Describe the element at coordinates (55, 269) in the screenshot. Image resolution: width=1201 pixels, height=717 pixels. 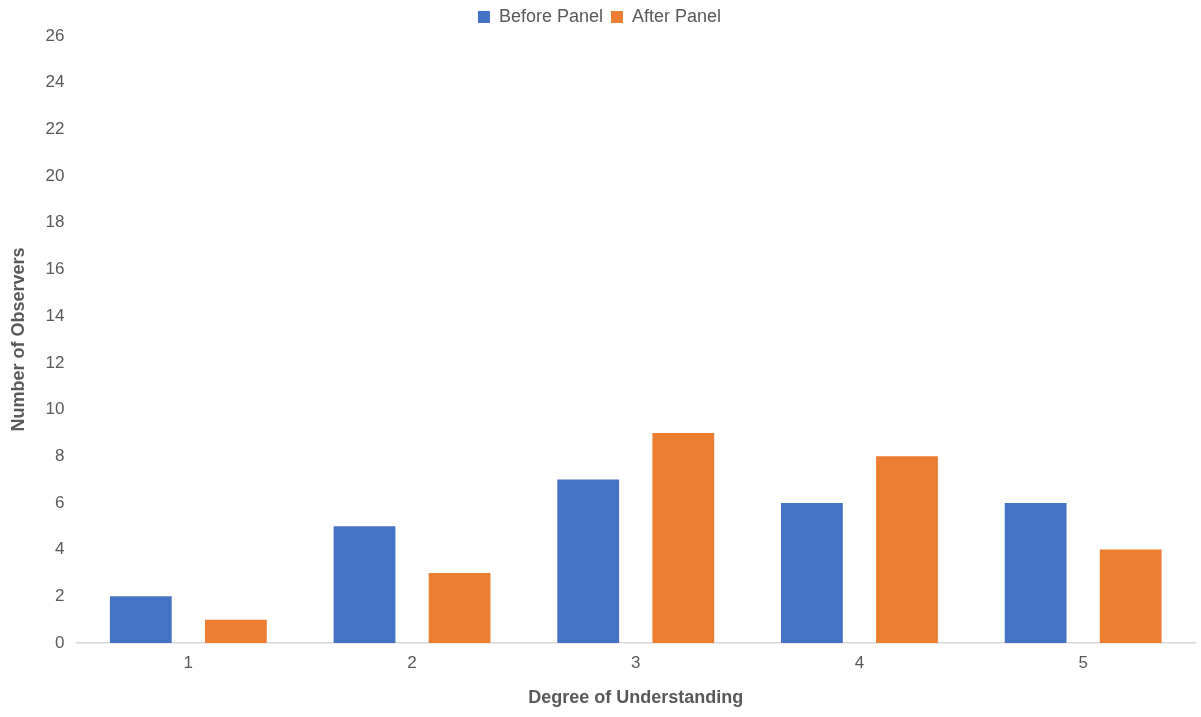
I see `y-tick-label: 16` at that location.